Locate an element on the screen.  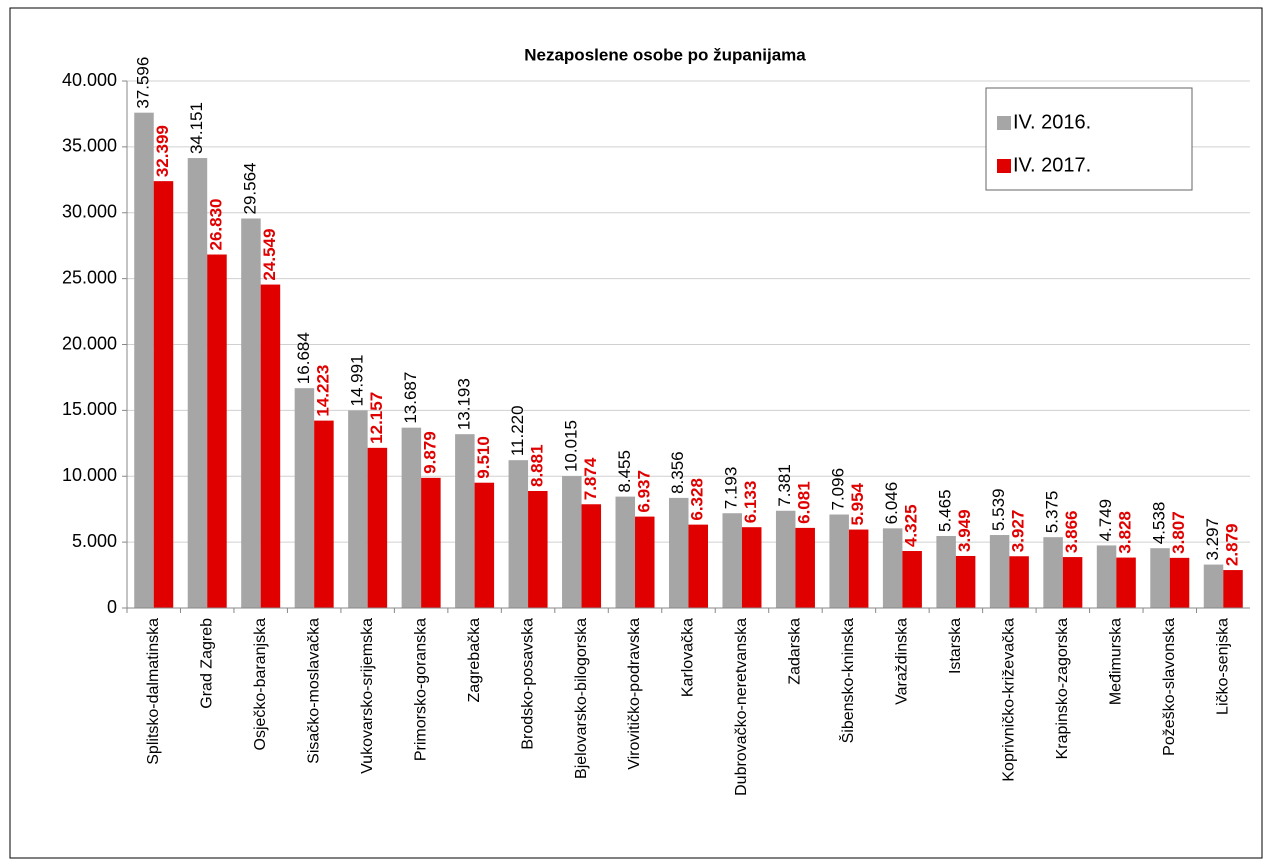
x-tick-label: Primorsko-goranska is located at coordinates (420, 689).